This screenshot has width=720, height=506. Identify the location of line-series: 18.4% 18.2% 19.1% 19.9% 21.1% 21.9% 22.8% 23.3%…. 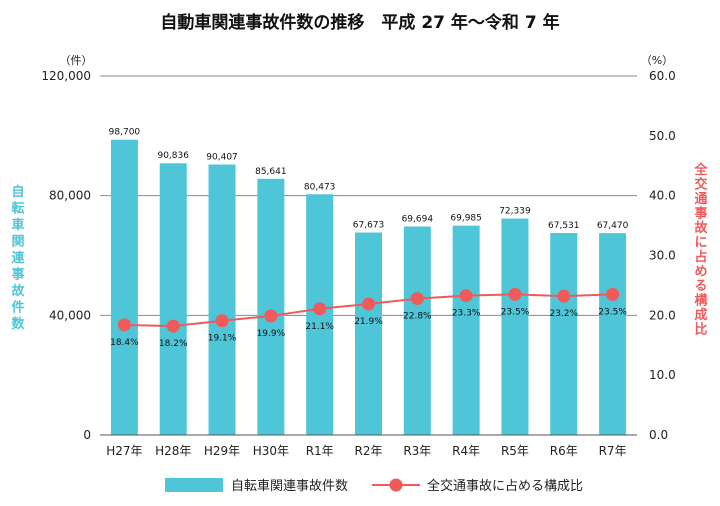
(368, 318).